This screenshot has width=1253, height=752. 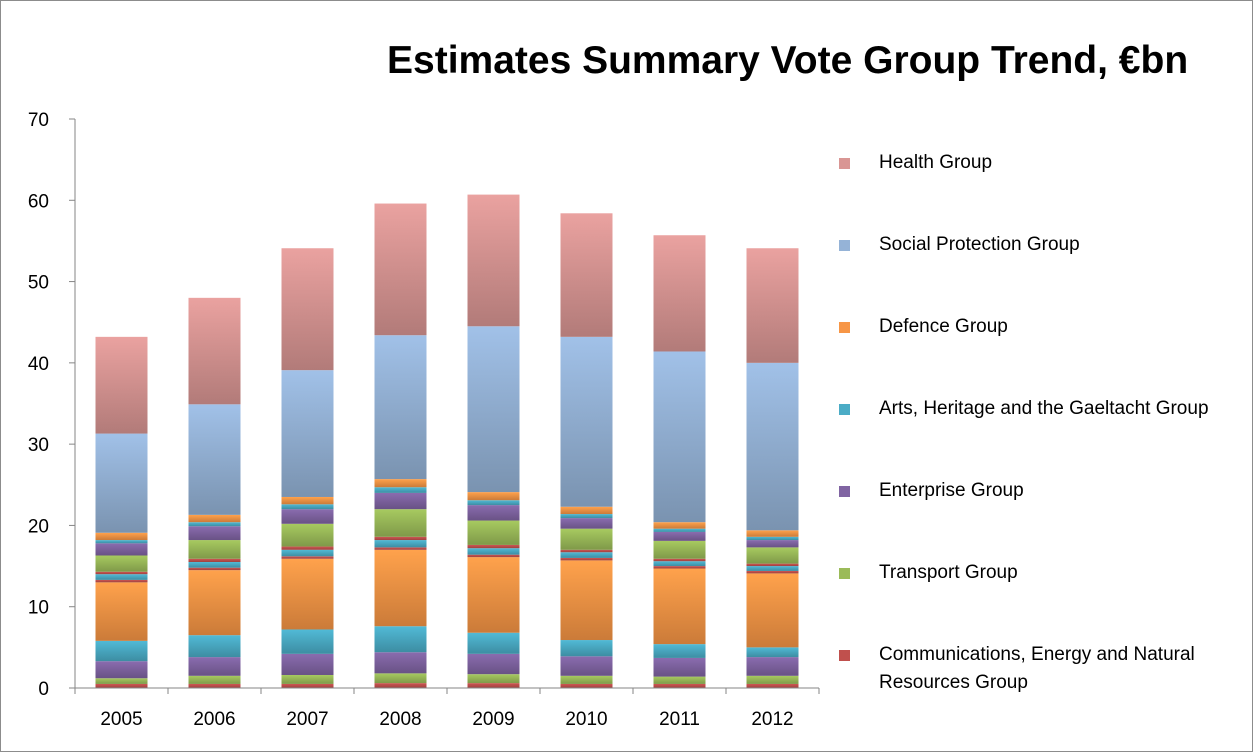 What do you see at coordinates (307, 719) in the screenshot?
I see `x-tick-label: 2007` at bounding box center [307, 719].